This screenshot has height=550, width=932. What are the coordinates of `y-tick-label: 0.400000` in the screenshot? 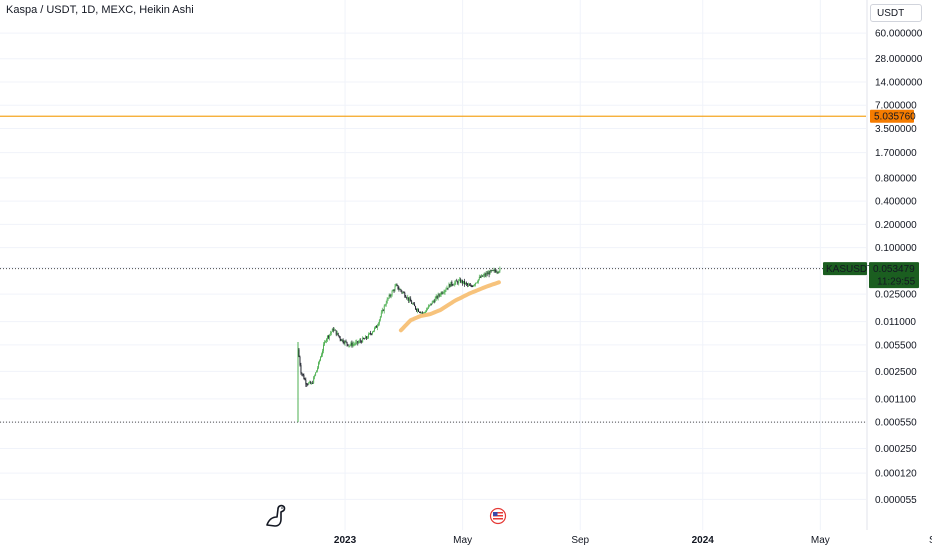 It's located at (896, 202).